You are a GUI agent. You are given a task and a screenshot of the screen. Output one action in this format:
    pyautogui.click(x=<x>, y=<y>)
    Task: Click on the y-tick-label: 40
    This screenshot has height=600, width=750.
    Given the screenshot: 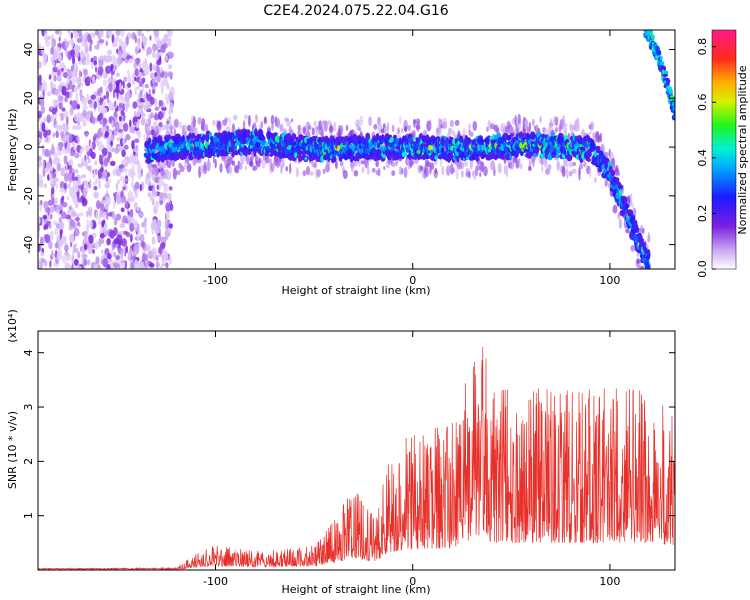 What is the action you would take?
    pyautogui.click(x=28, y=50)
    